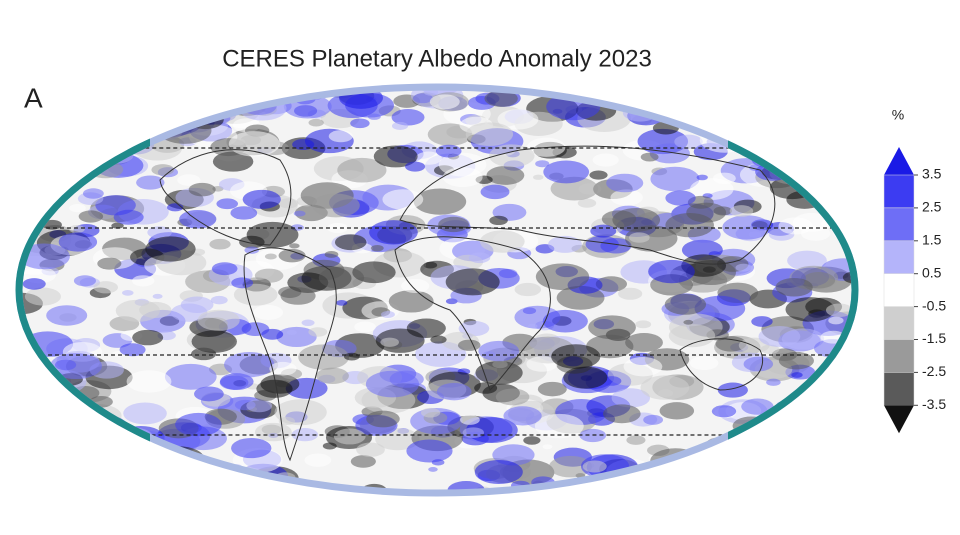 Image resolution: width=960 pixels, height=535 pixels. What do you see at coordinates (934, 404) in the screenshot?
I see `colorbar-tick-label: -3.5` at bounding box center [934, 404].